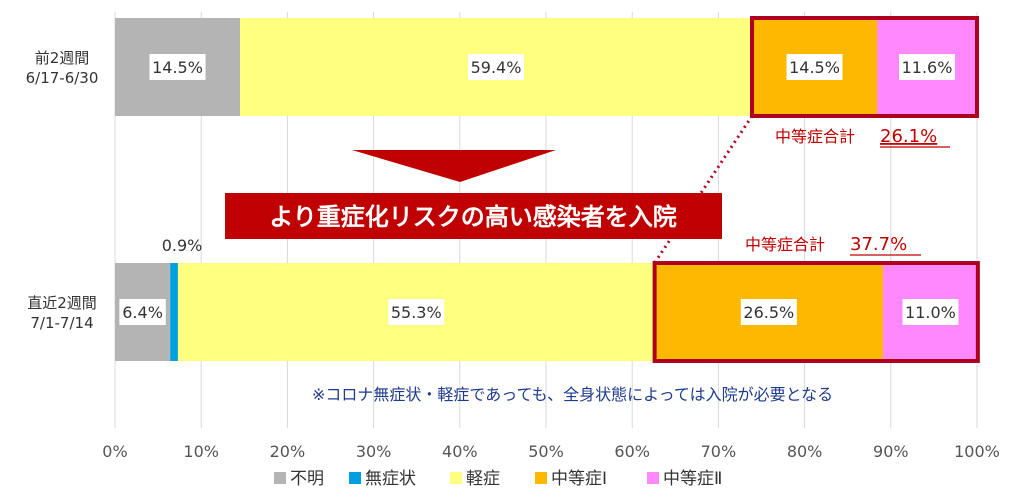  What do you see at coordinates (460, 451) in the screenshot?
I see `x-tick-label: 40%` at bounding box center [460, 451].